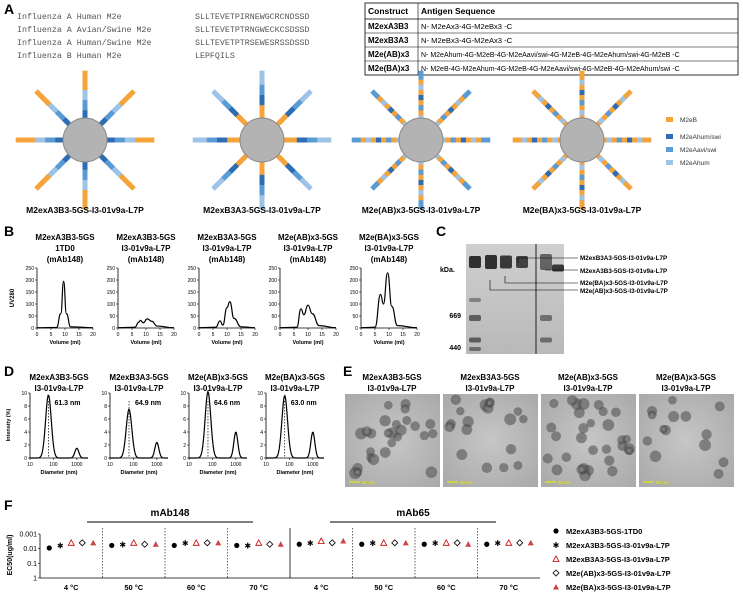  I want to click on legend-label: M2e(BA)x3-5GS-I3-01v9a-L7P, so click(618, 587).